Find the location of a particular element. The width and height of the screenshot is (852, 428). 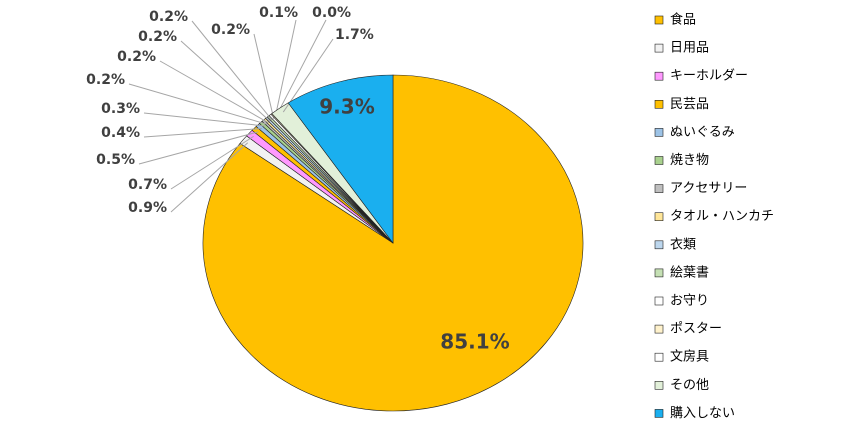

data-label: 0.0% is located at coordinates (331, 13).